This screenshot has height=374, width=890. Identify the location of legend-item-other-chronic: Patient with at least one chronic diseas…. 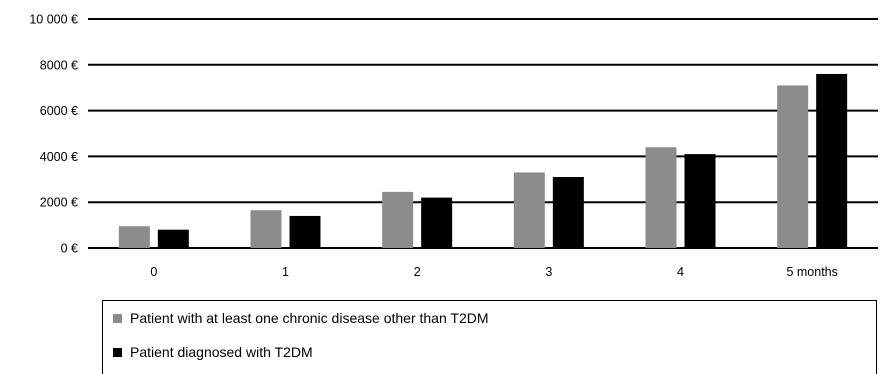
(301, 318).